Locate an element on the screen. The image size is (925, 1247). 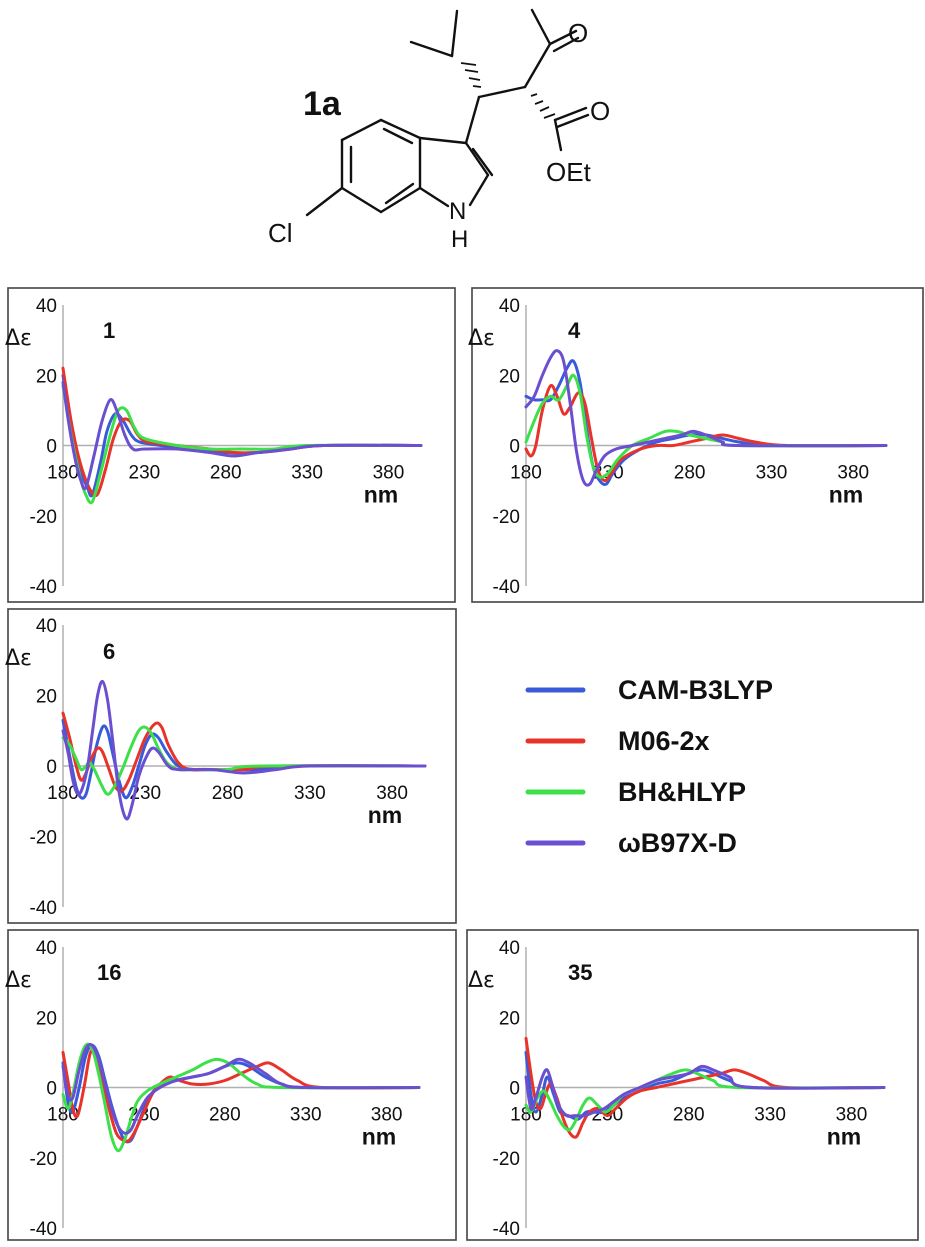
atom-oet: OEt is located at coordinates (569, 172).